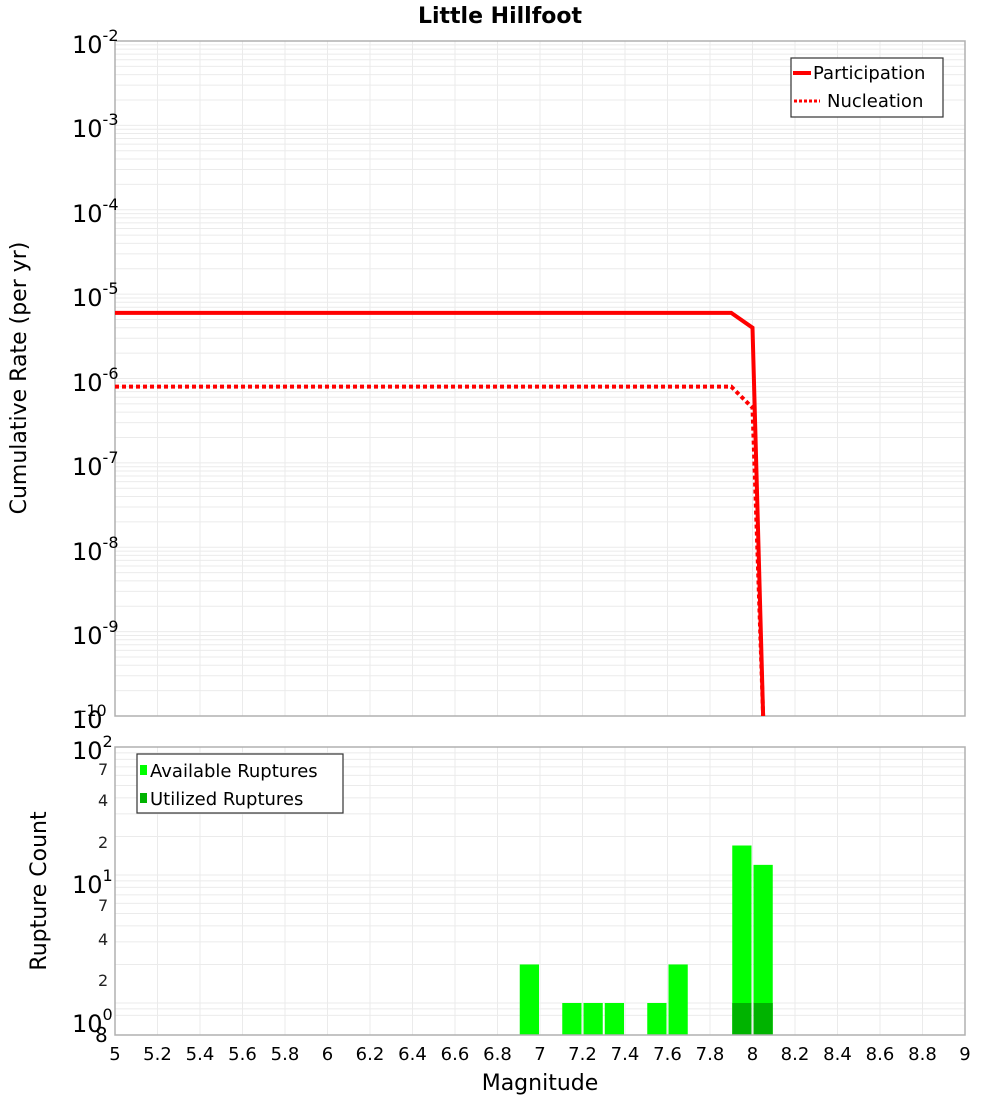  Describe the element at coordinates (625, 1054) in the screenshot. I see `x-tick-label: 7.4` at that location.